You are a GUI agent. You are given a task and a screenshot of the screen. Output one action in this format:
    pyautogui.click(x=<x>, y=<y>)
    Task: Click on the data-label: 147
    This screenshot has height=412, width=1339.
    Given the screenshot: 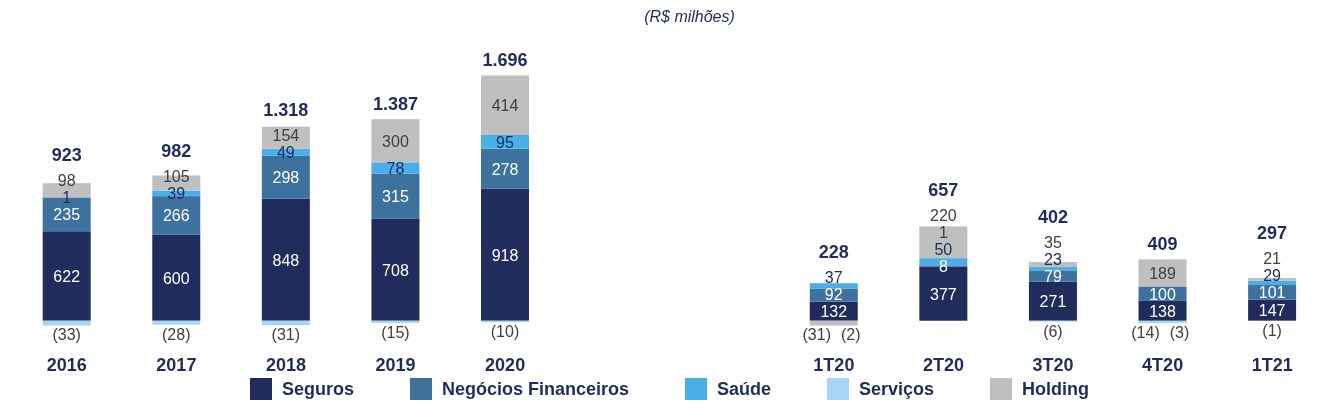 What is the action you would take?
    pyautogui.click(x=1272, y=311)
    